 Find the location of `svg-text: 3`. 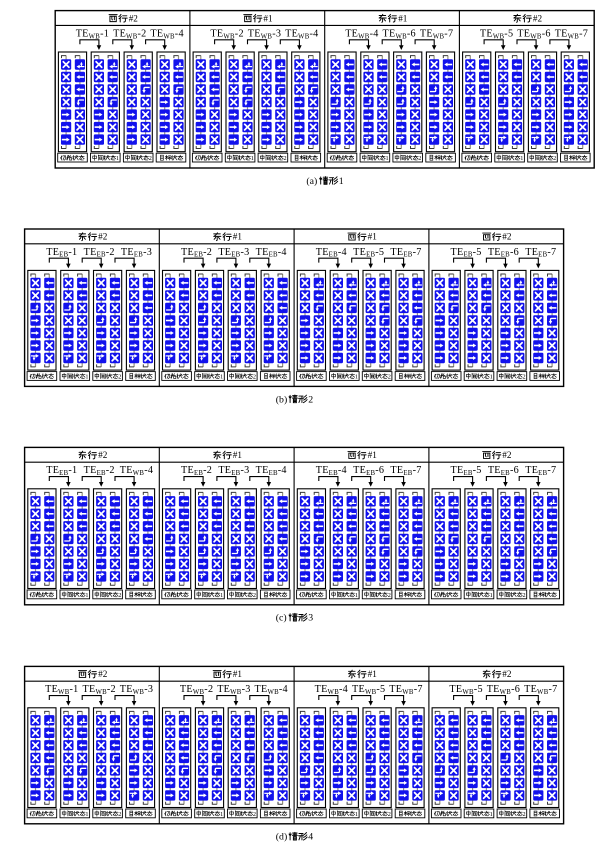

svg-text: 3 is located at coordinates (310, 618).